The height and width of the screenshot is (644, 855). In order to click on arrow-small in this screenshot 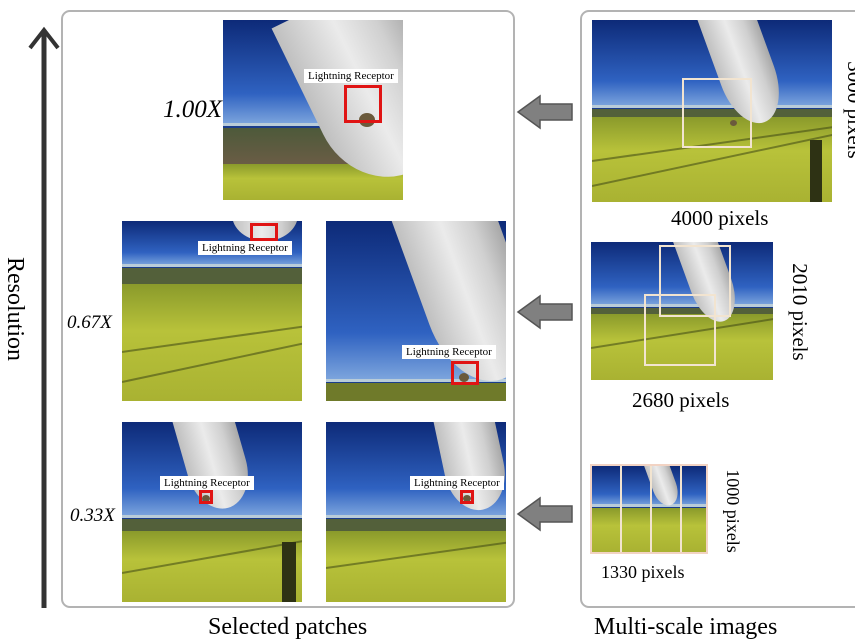, I will do `click(544, 514)`.